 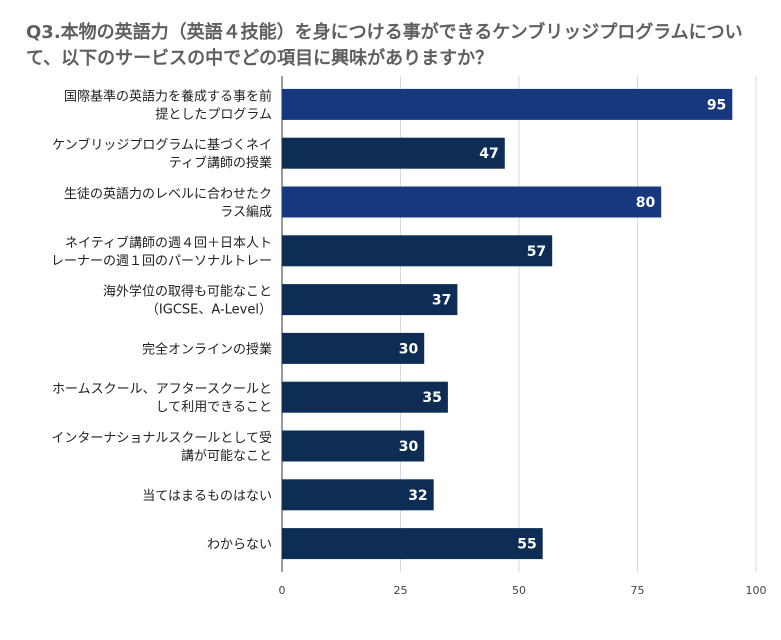 What do you see at coordinates (168, 96) in the screenshot?
I see `category-label: 国際基準の英語力を養成する事を前` at bounding box center [168, 96].